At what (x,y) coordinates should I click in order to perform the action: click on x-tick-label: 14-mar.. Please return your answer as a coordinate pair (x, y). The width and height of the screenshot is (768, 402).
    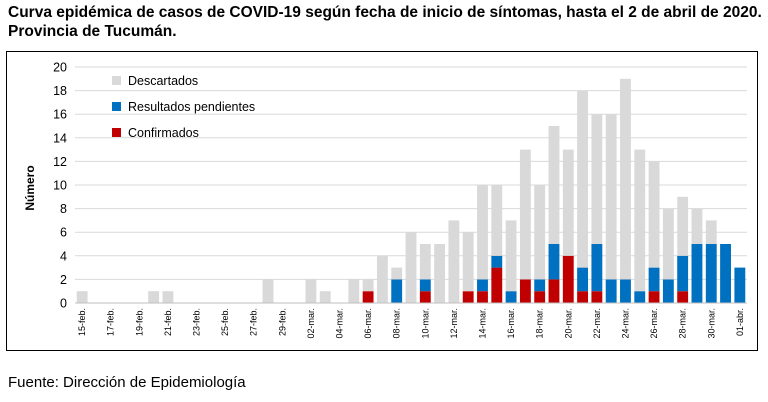
    Looking at the image, I should click on (482, 323).